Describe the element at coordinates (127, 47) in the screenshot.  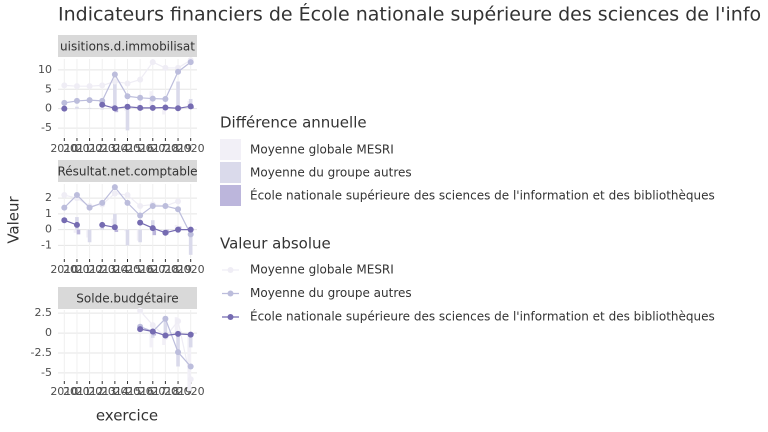
I see `strip-title: uisitions.d.immobilisat` at that location.